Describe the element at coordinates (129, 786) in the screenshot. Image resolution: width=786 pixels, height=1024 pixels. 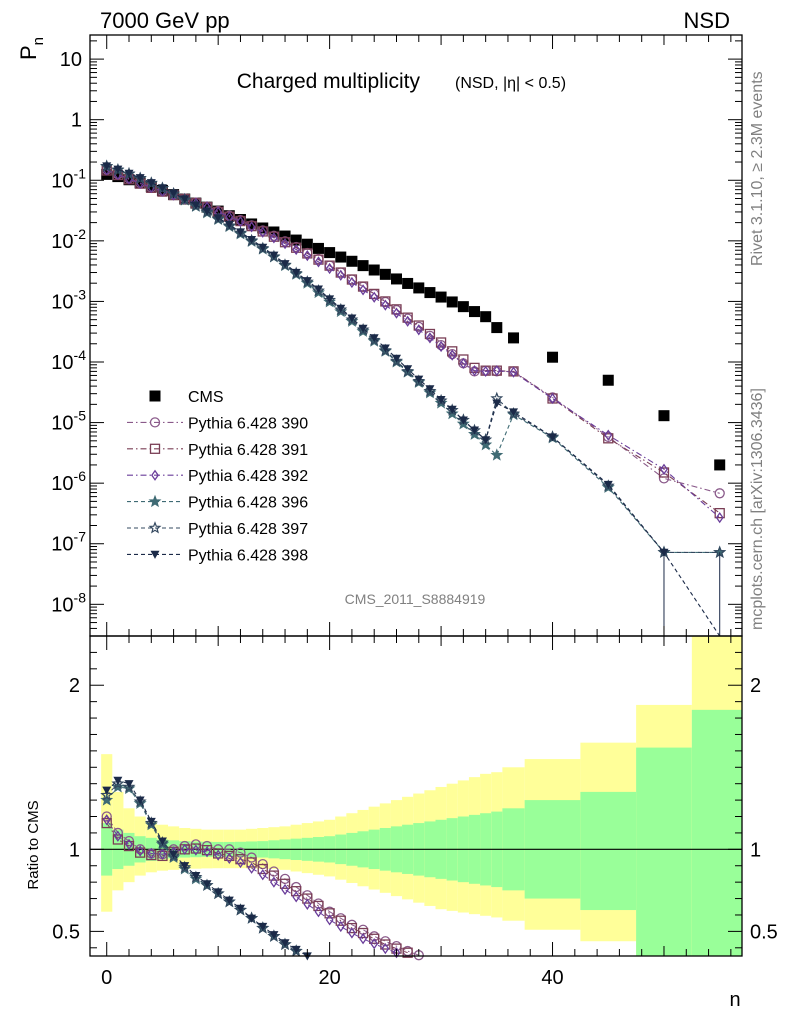
I see `ratio-point-p397` at that location.